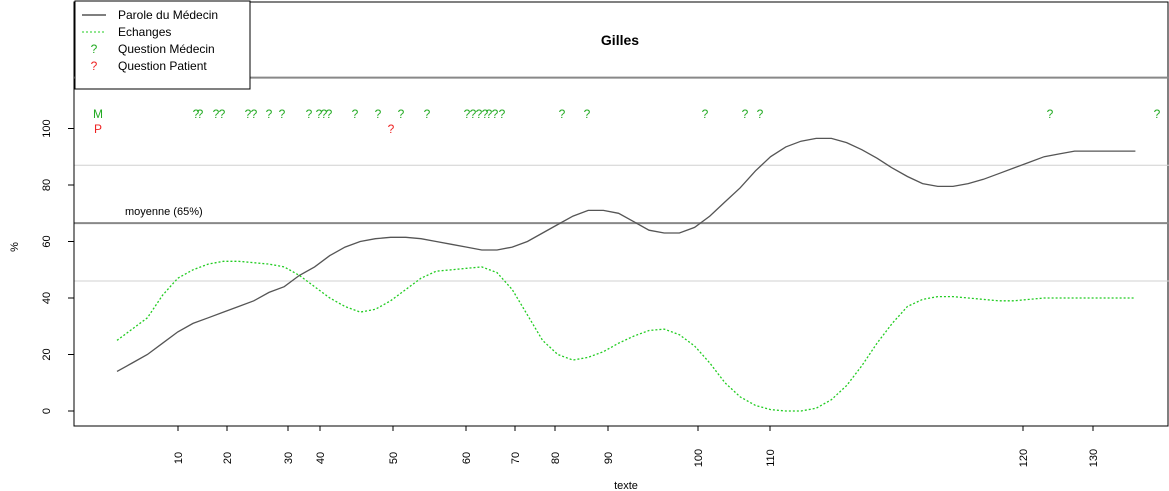  What do you see at coordinates (168, 15) in the screenshot?
I see `legend-entry: Parole du Médecin` at bounding box center [168, 15].